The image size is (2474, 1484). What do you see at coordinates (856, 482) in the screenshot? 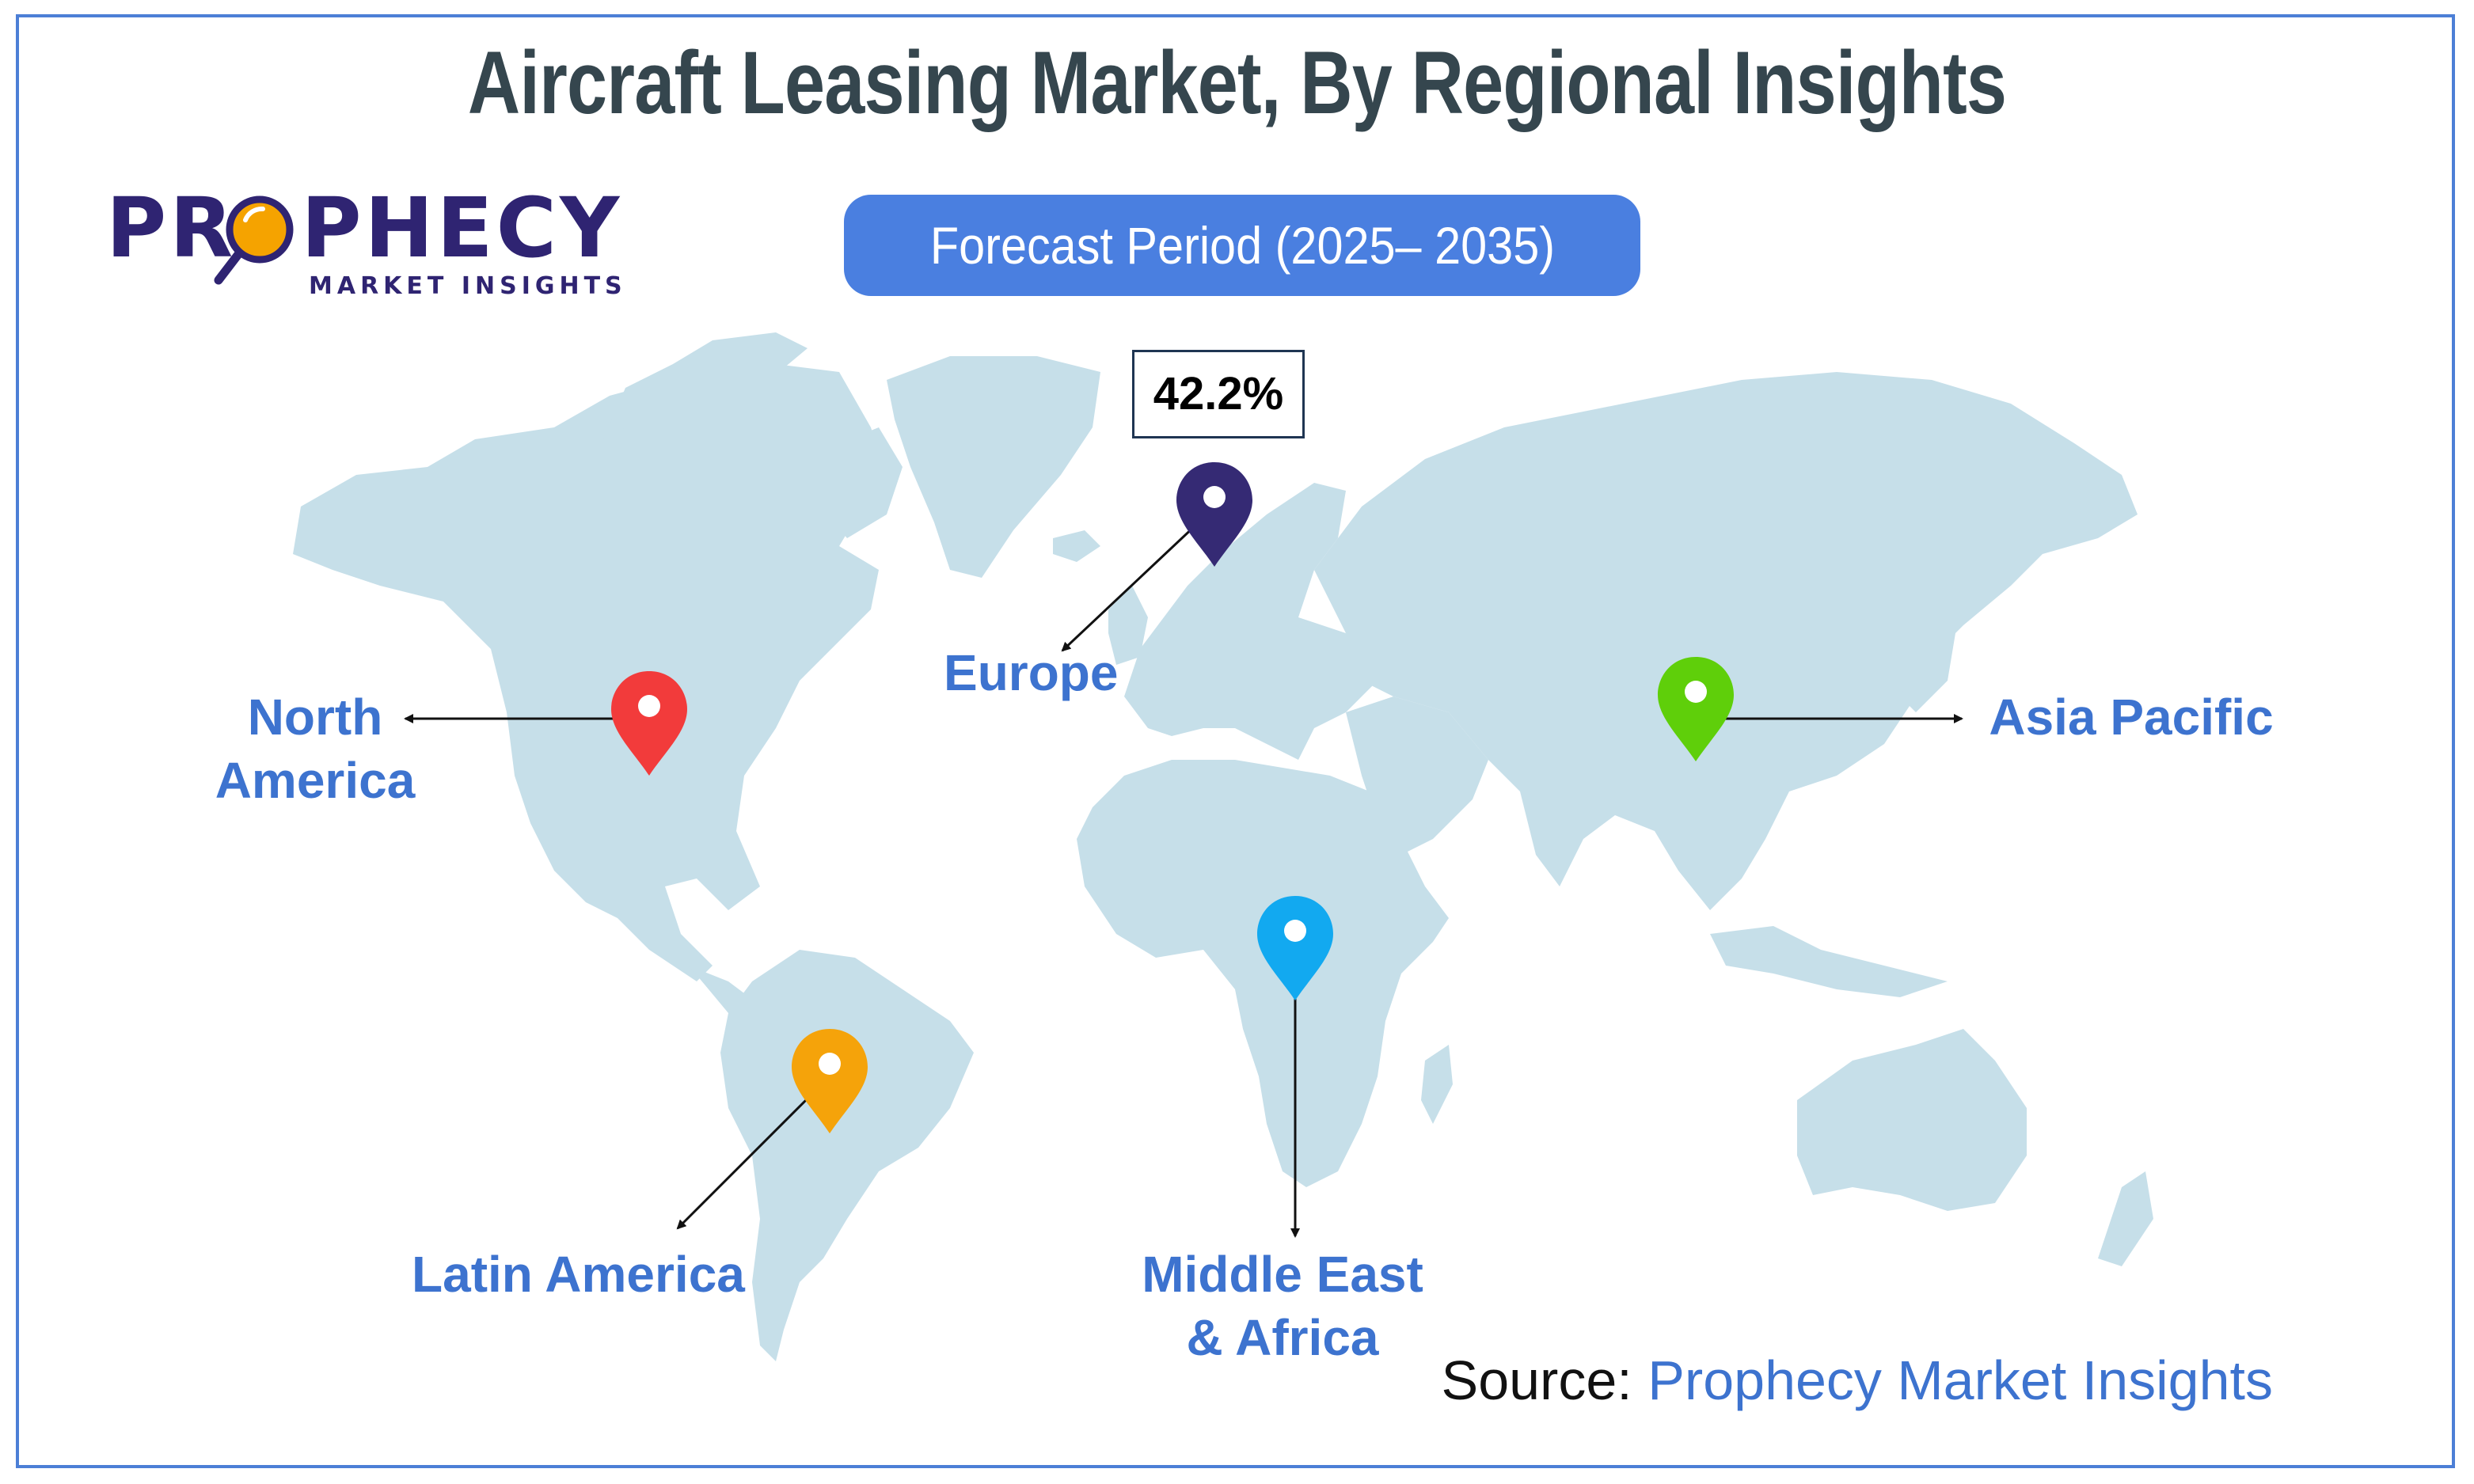
I see `baffin-island` at bounding box center [856, 482].